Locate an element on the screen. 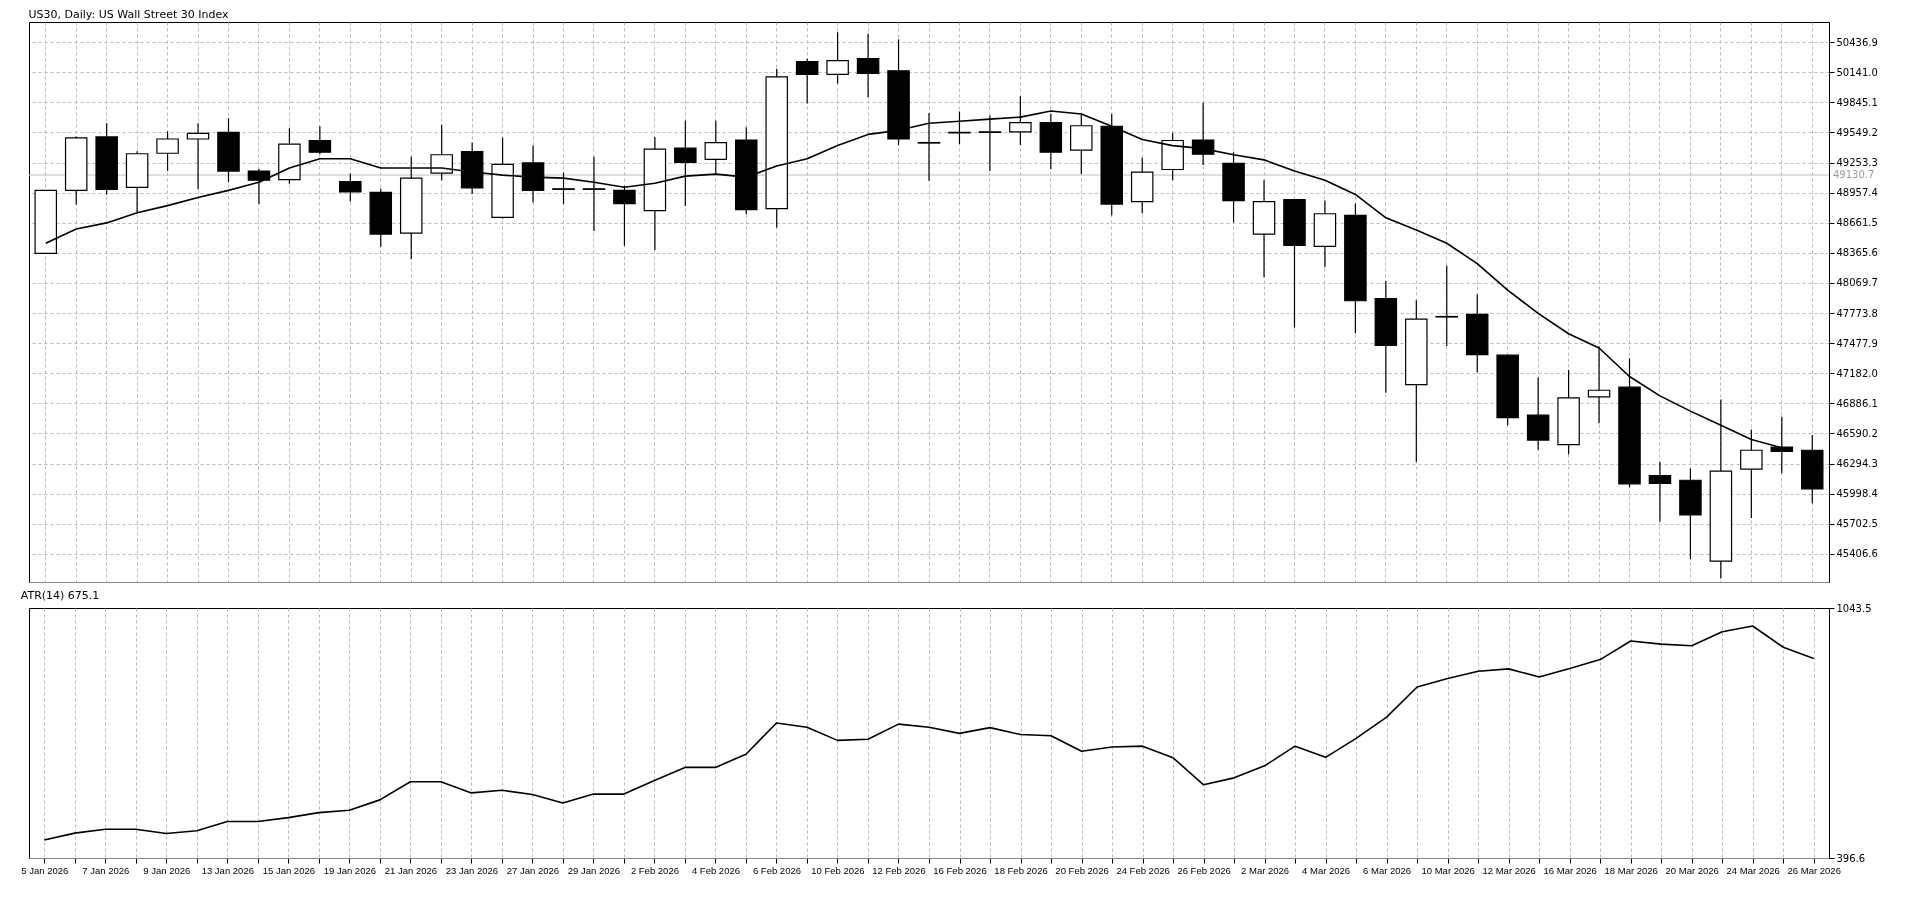 The width and height of the screenshot is (1920, 923). y-tick-label: 46886.1 is located at coordinates (1857, 403).